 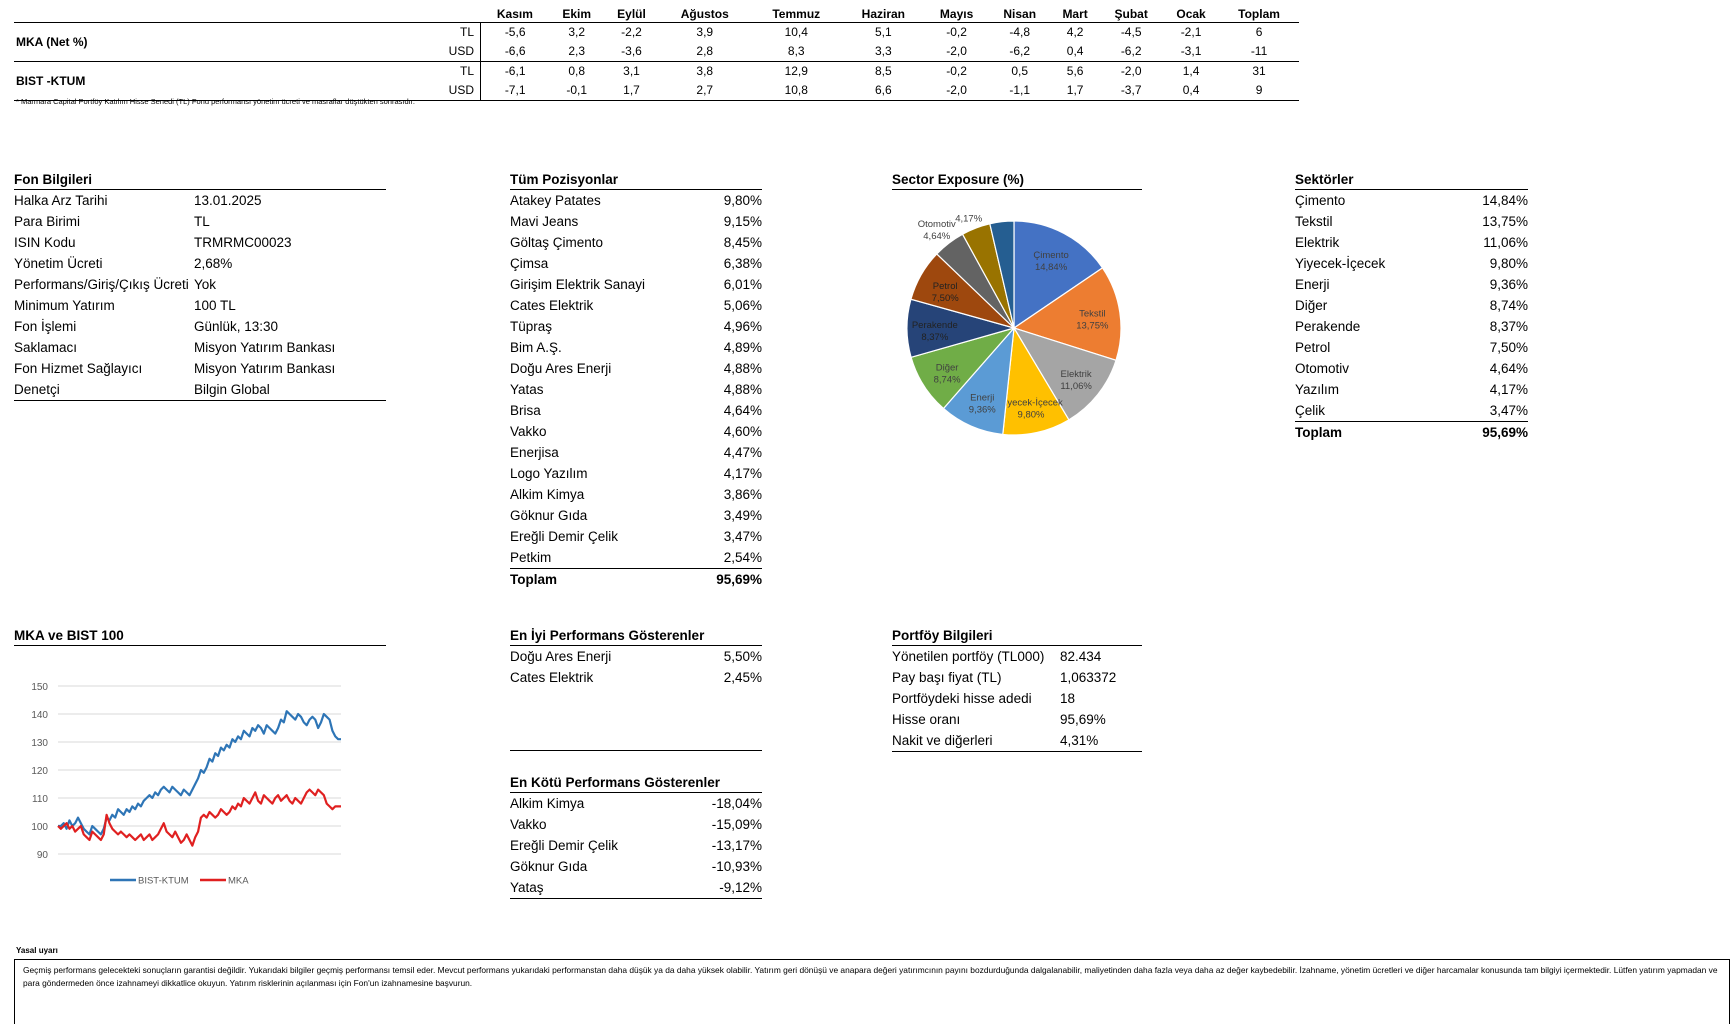 I want to click on row-value: 4,89%, so click(x=742, y=347).